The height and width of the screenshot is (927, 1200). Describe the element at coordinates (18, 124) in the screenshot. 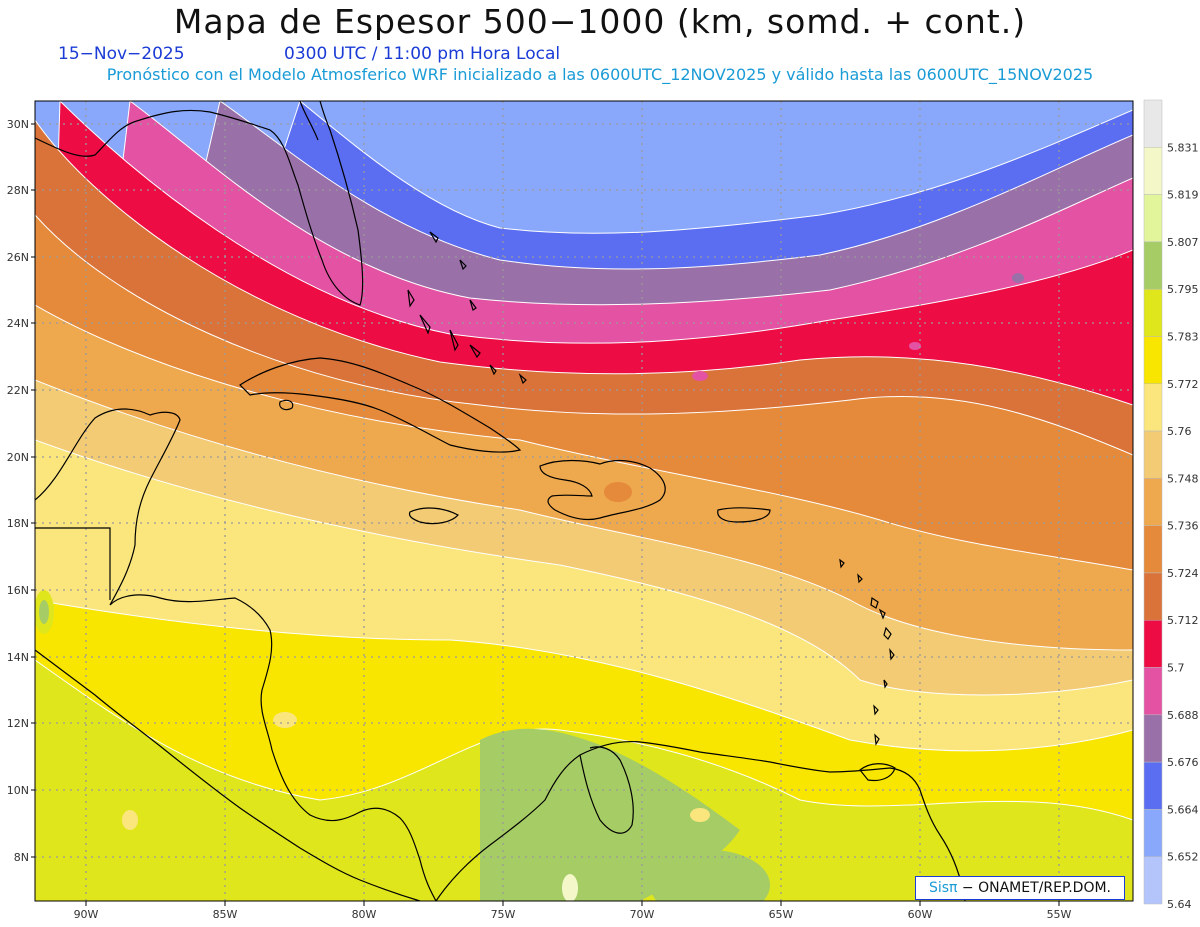

I see `lat-label: 30N` at that location.